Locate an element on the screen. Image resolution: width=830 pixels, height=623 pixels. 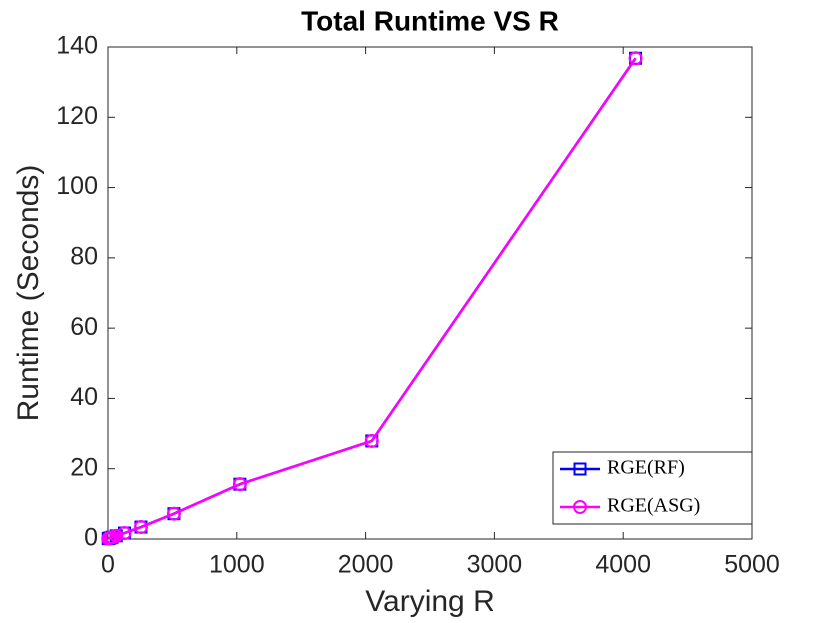
x-axis-label: Varying R is located at coordinates (430, 601).